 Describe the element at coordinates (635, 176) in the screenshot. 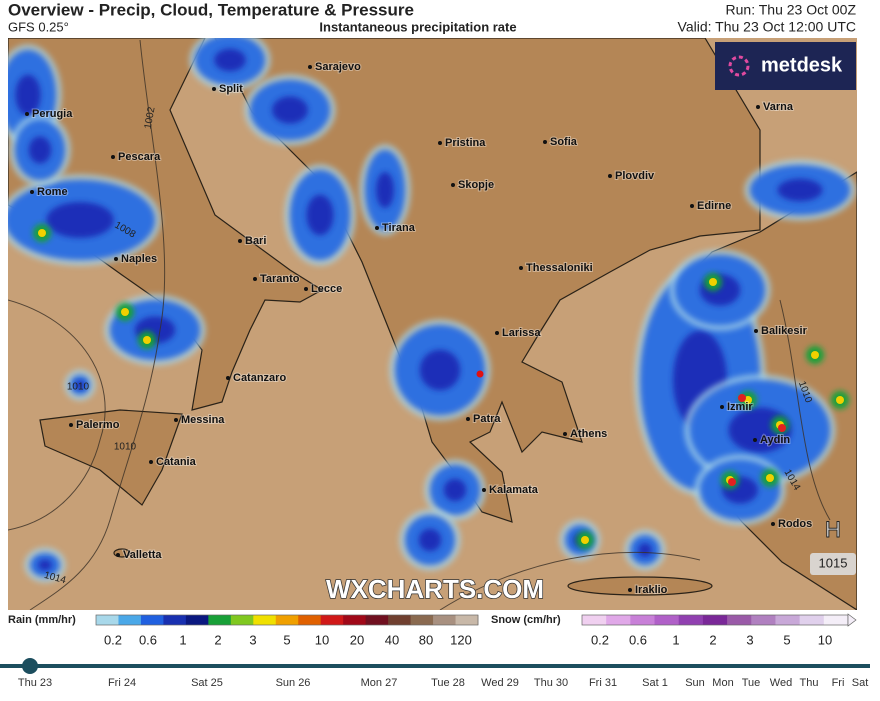

I see `city-label: Plovdiv` at that location.